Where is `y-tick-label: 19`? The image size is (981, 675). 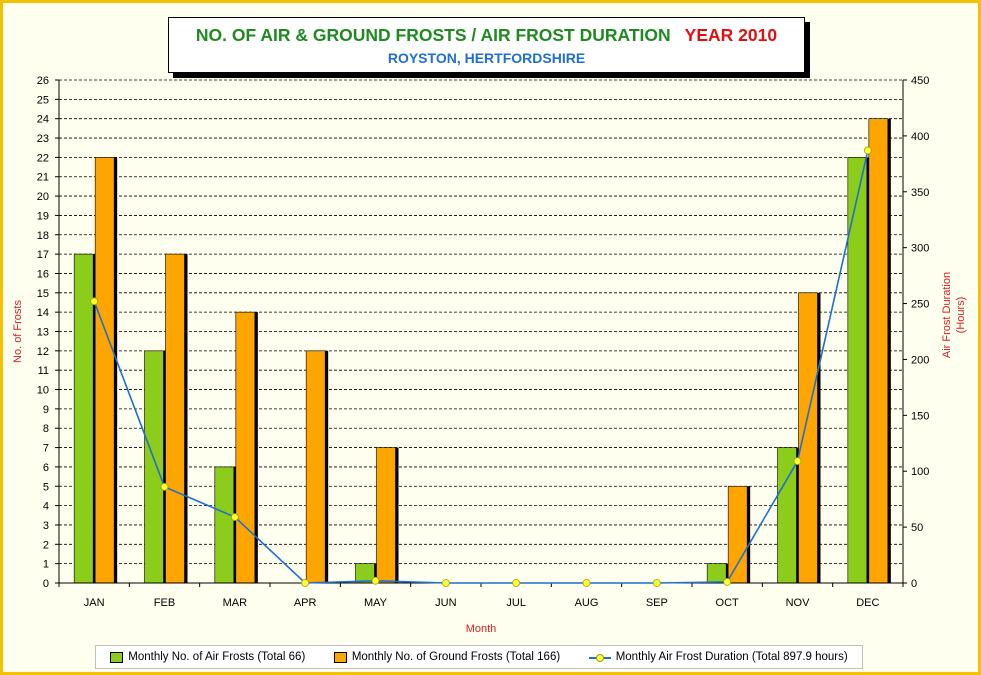 y-tick-label: 19 is located at coordinates (43, 216).